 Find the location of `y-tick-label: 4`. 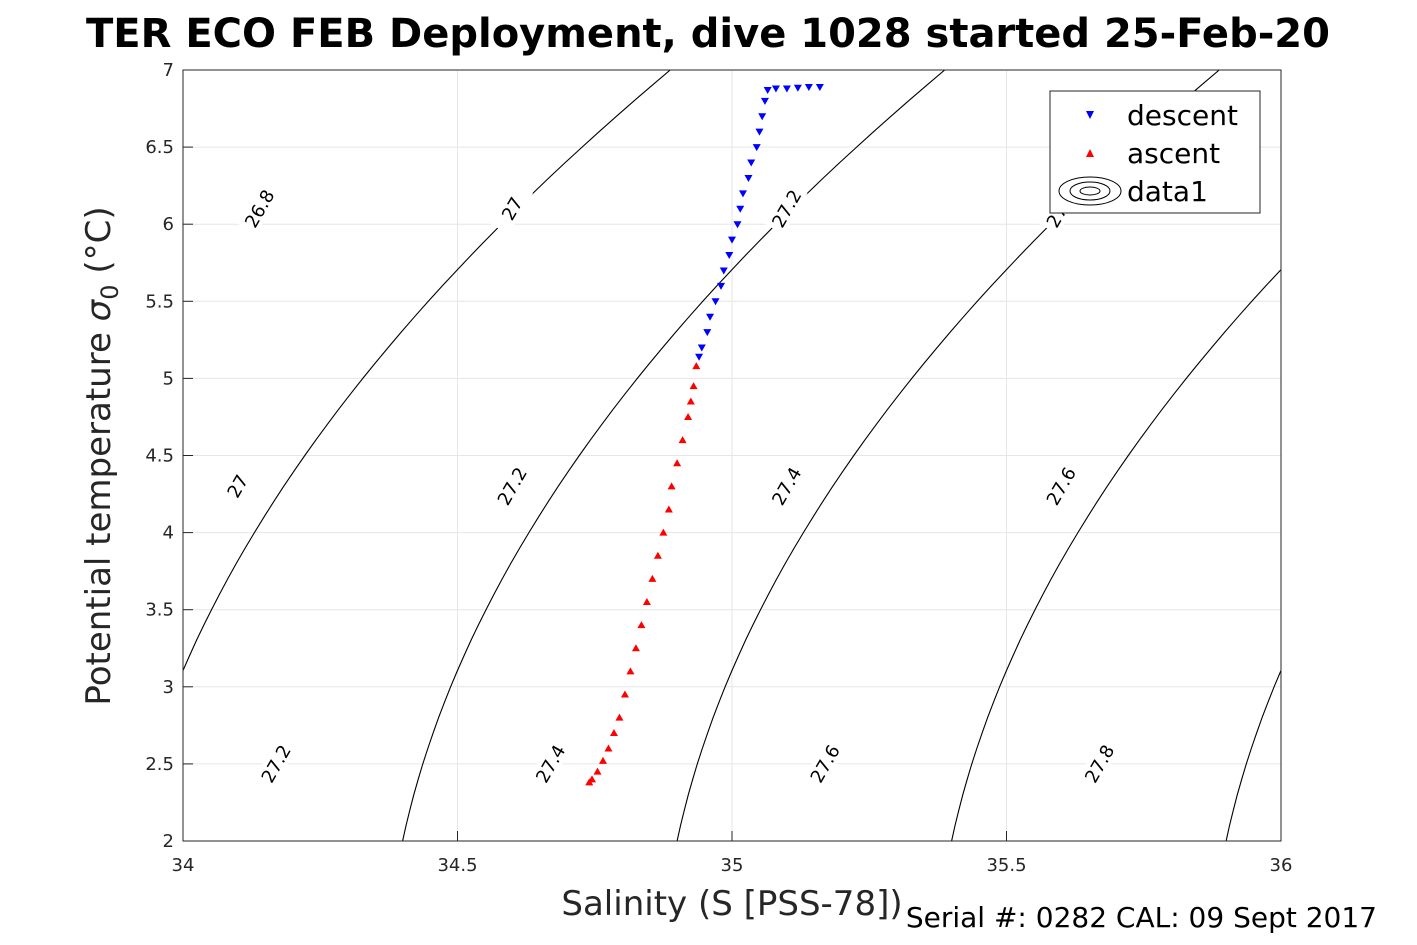

y-tick-label: 4 is located at coordinates (168, 533).